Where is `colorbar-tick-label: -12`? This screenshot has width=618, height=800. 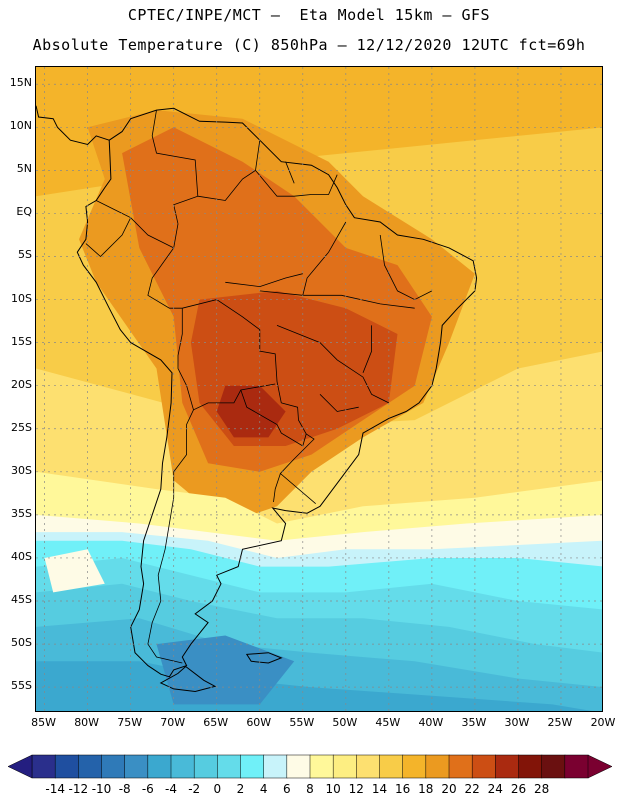 colorbar-tick-label: -12 is located at coordinates (78, 789).